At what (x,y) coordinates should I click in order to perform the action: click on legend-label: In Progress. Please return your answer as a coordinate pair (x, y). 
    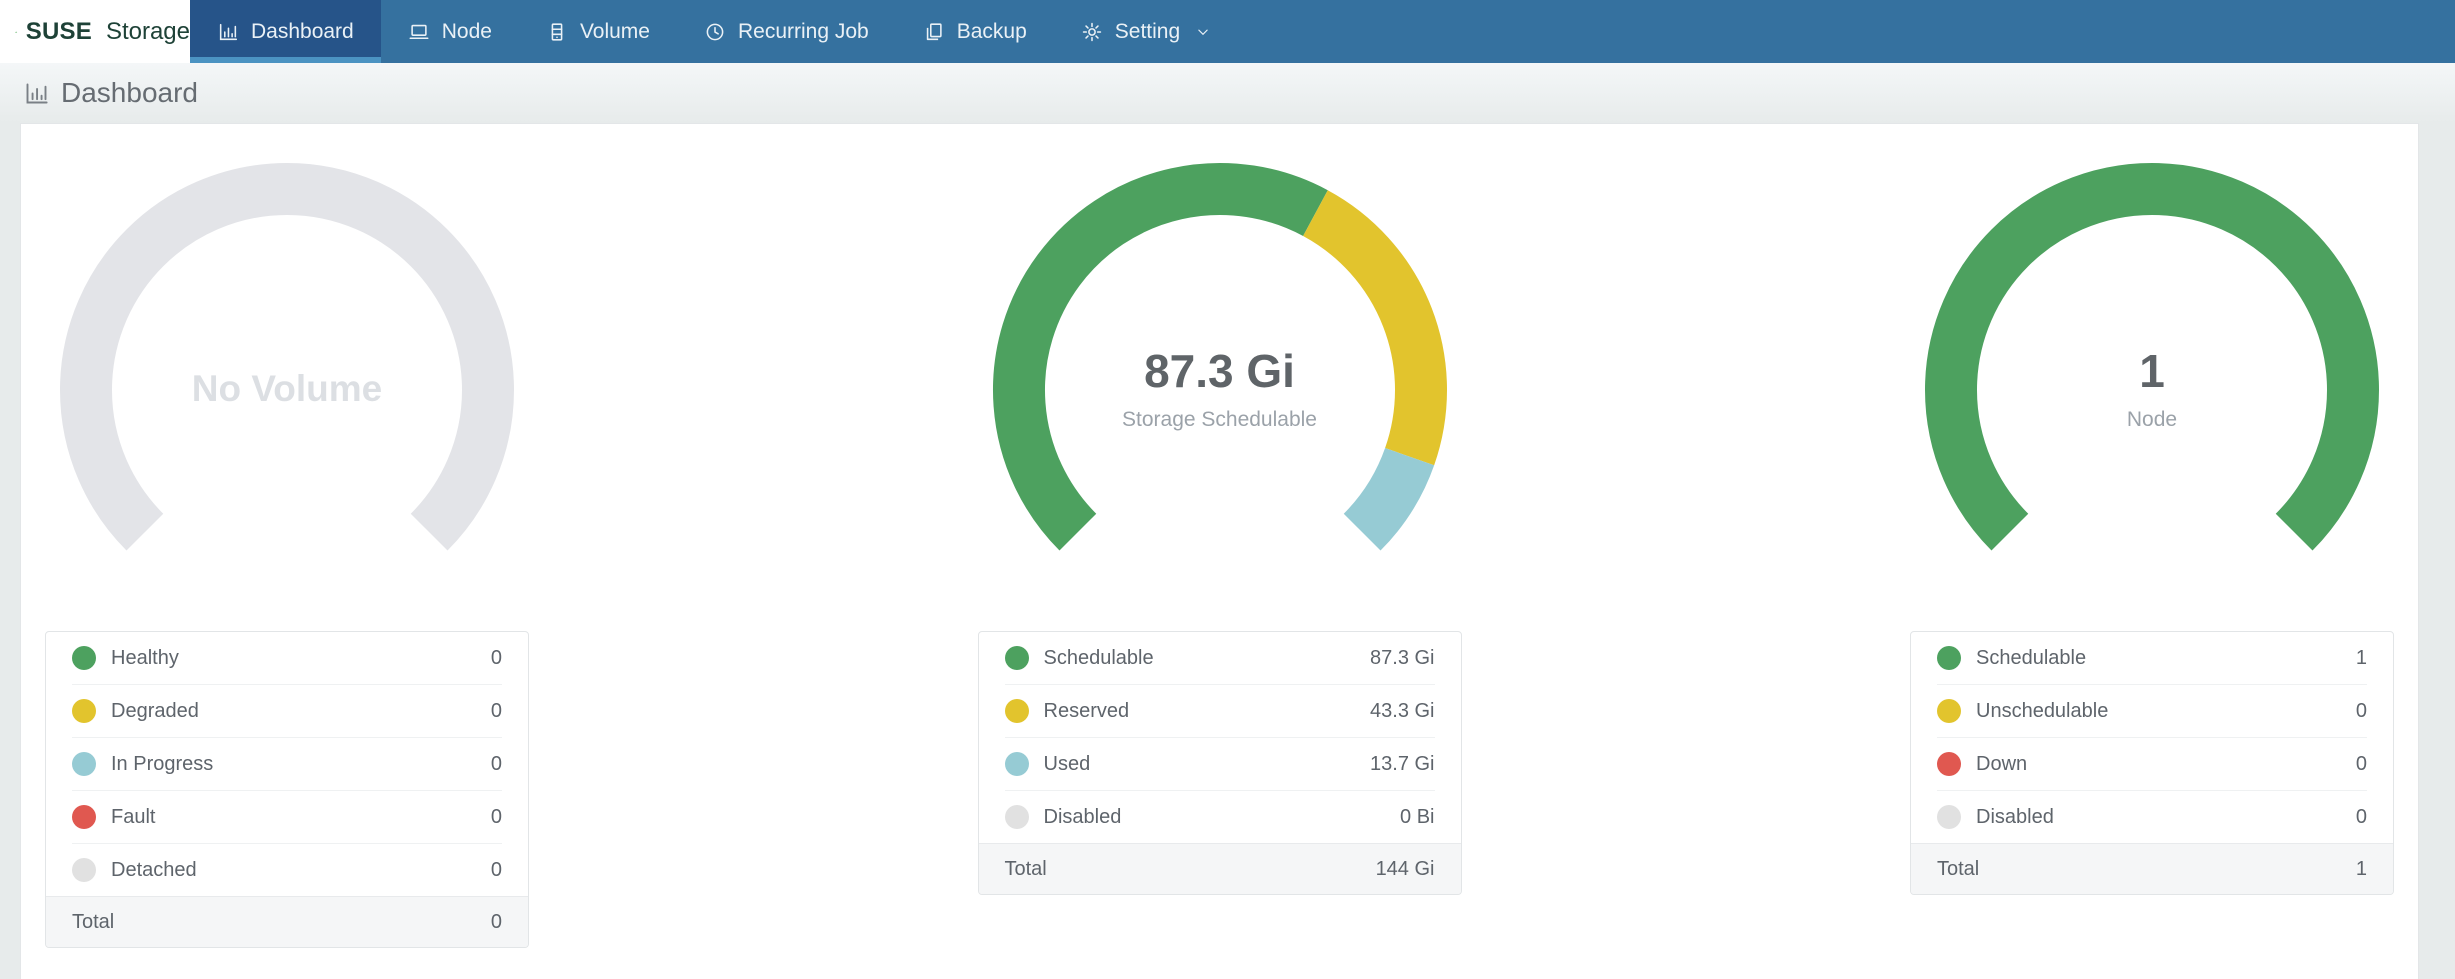
    Looking at the image, I should click on (162, 763).